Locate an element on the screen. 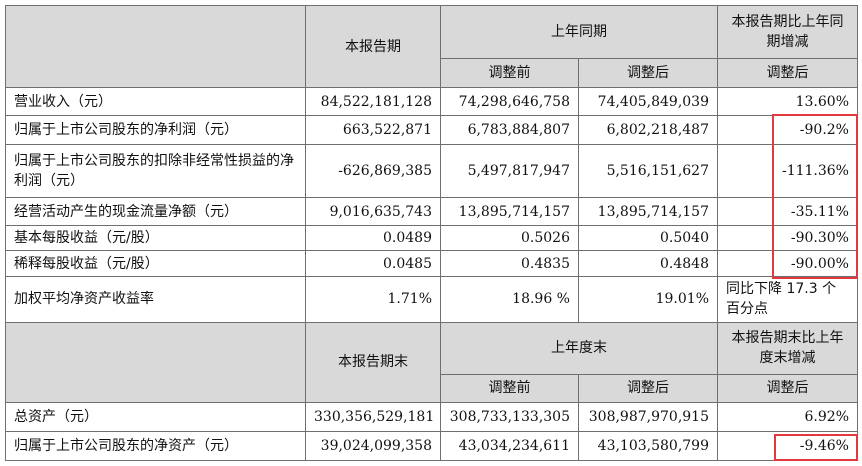 The image size is (862, 466). change-value: 6.92% is located at coordinates (787, 416).